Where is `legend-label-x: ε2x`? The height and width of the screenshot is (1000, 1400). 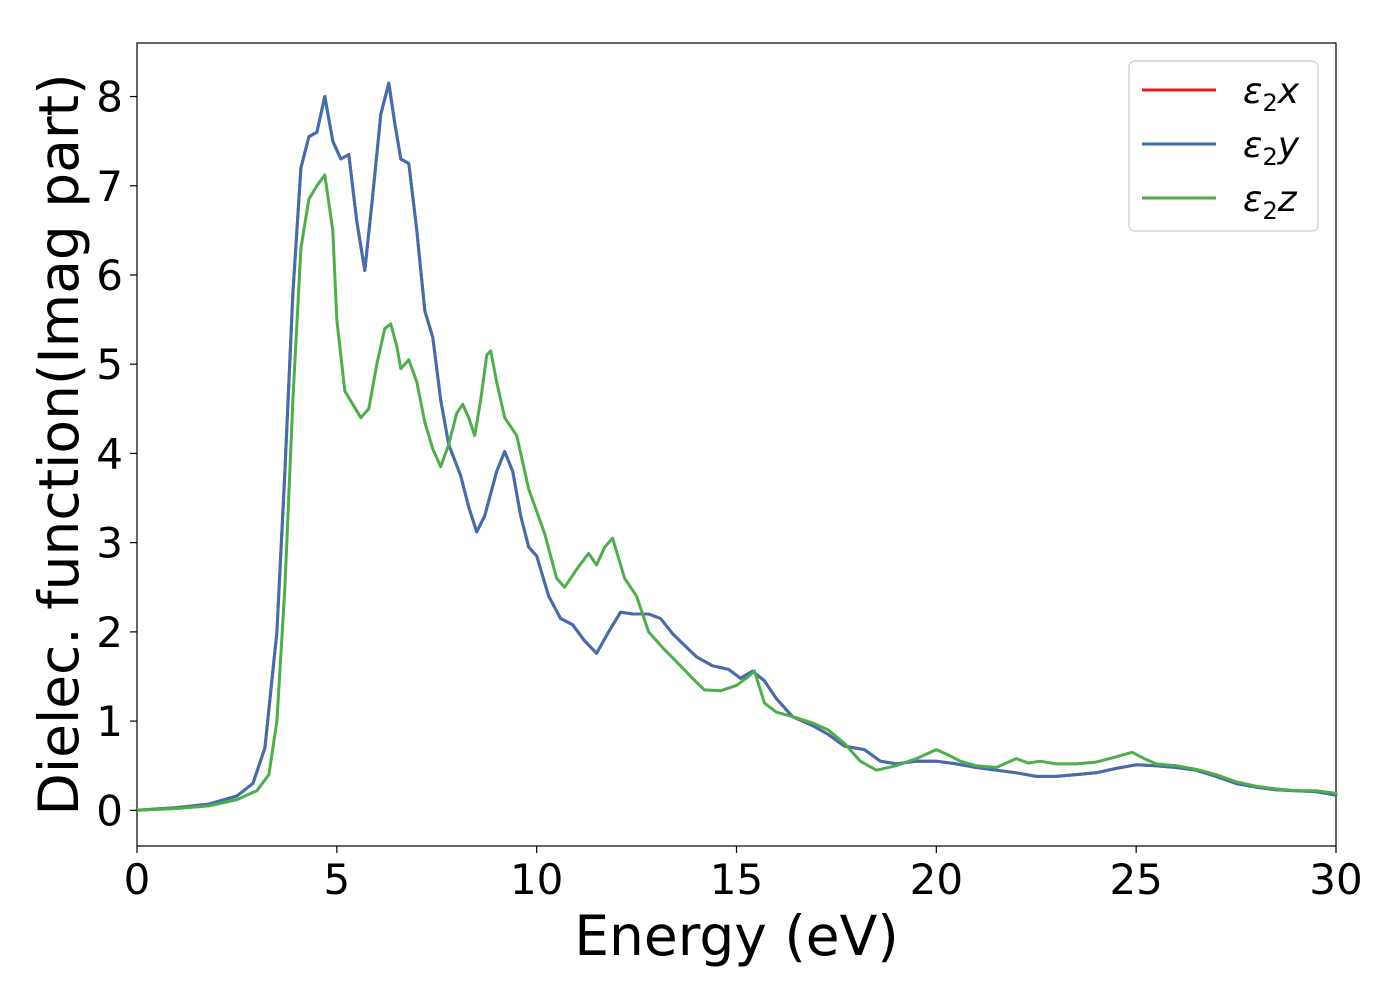
legend-label-x: ε2x is located at coordinates (1271, 94).